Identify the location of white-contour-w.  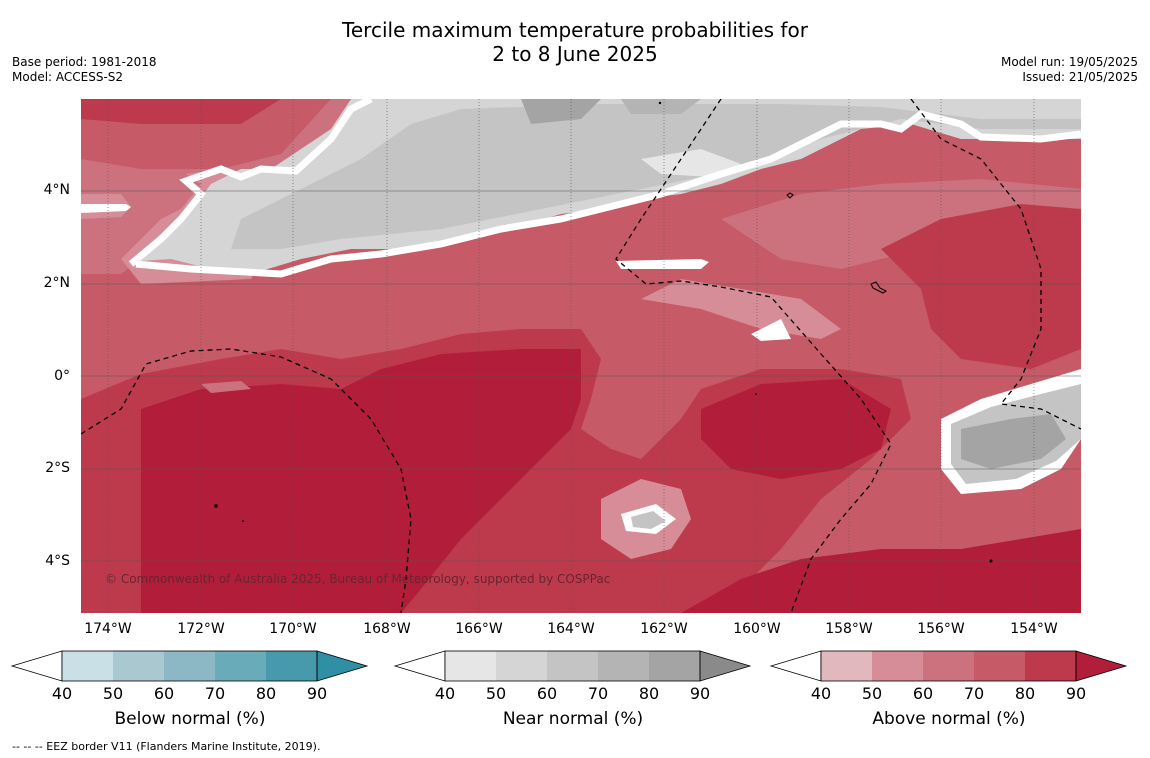
(106, 208).